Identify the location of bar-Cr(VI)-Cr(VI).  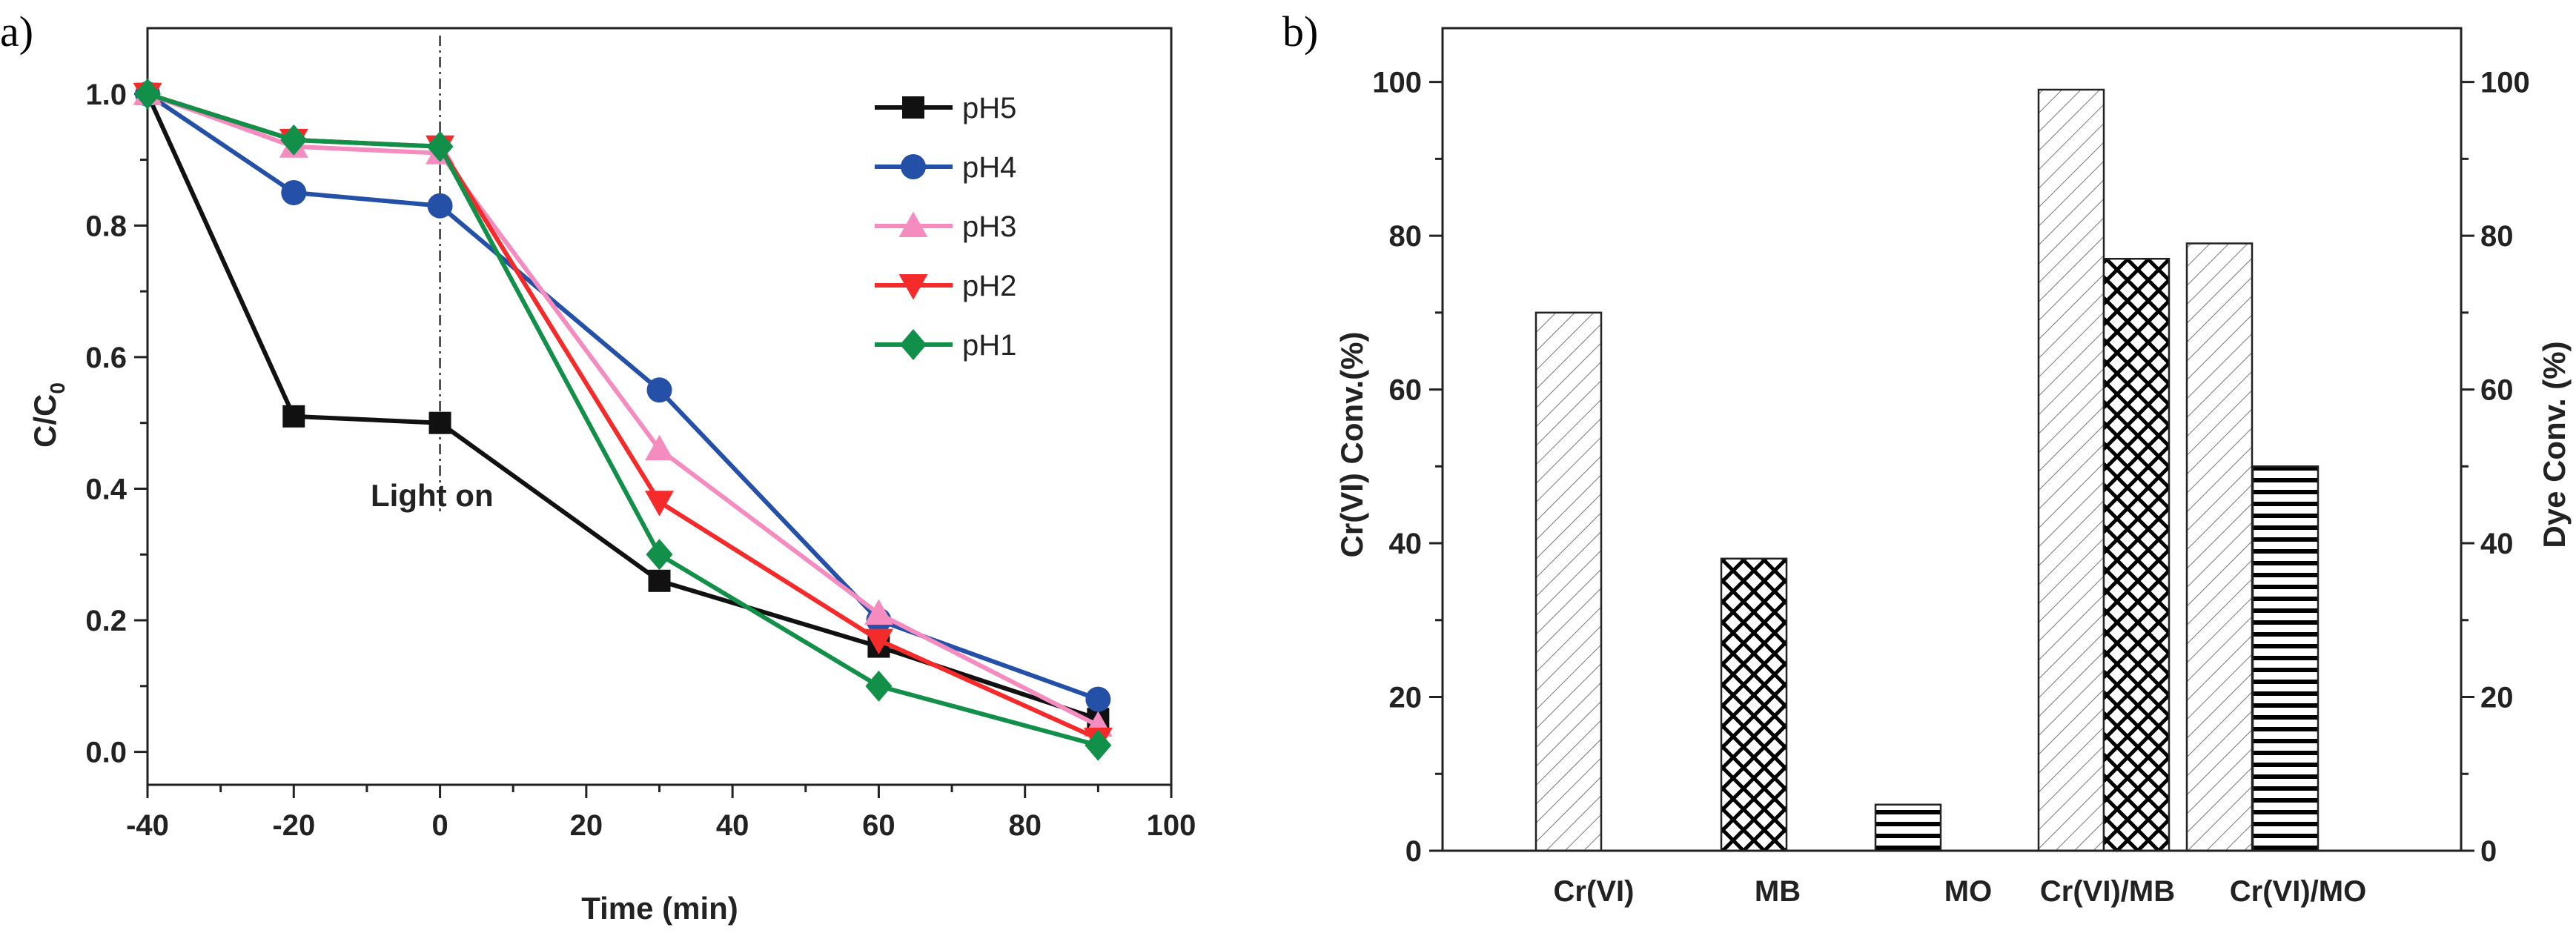
(1569, 581).